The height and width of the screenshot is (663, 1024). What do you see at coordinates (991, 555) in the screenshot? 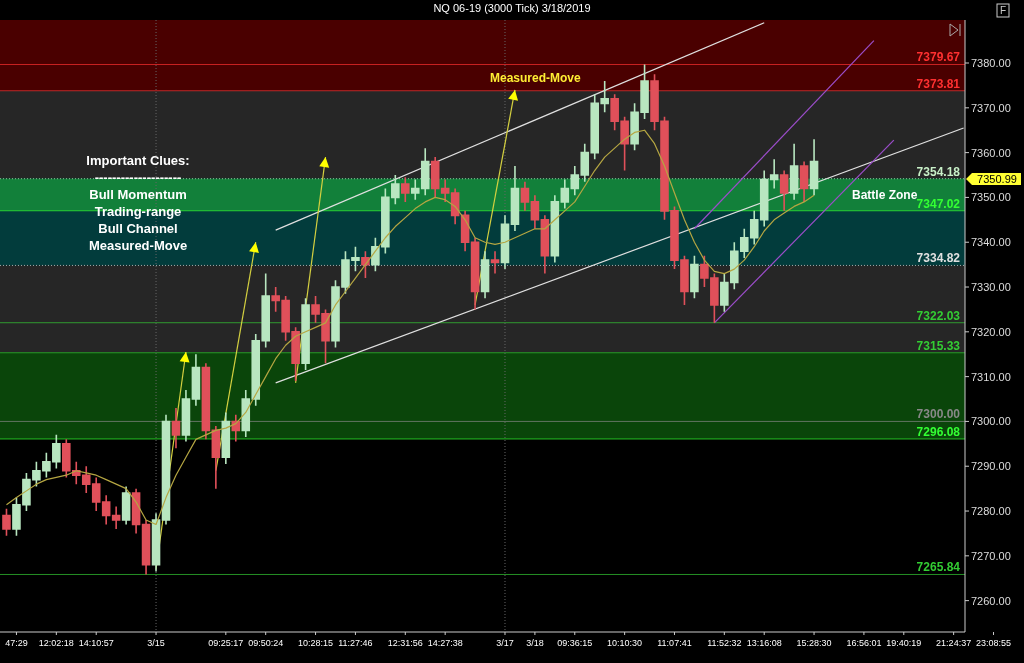
I see `y-tick-label: 7270.00` at bounding box center [991, 555].